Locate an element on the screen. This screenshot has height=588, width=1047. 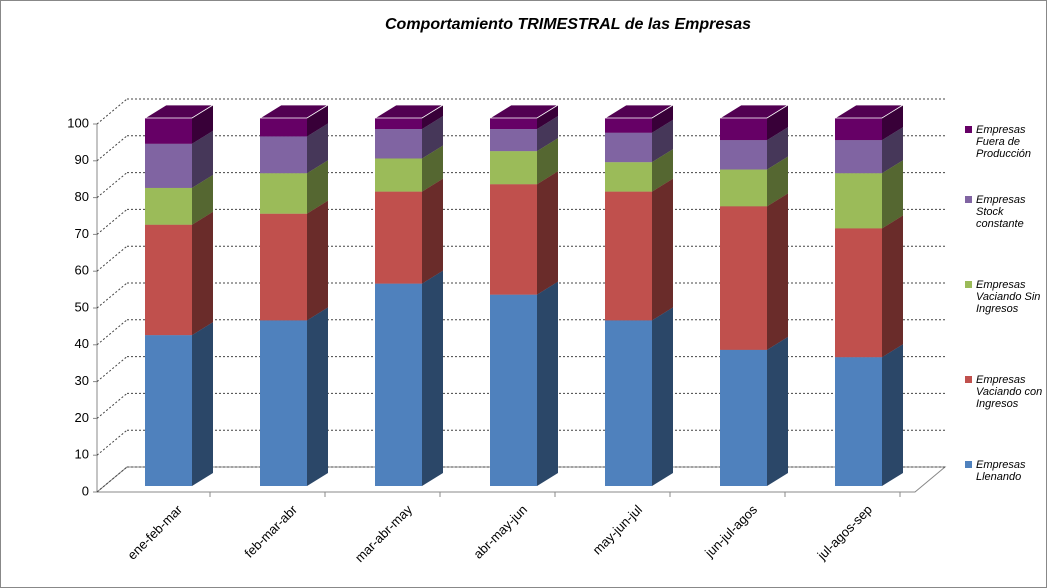
y-tick-label: 30 is located at coordinates (82, 380).